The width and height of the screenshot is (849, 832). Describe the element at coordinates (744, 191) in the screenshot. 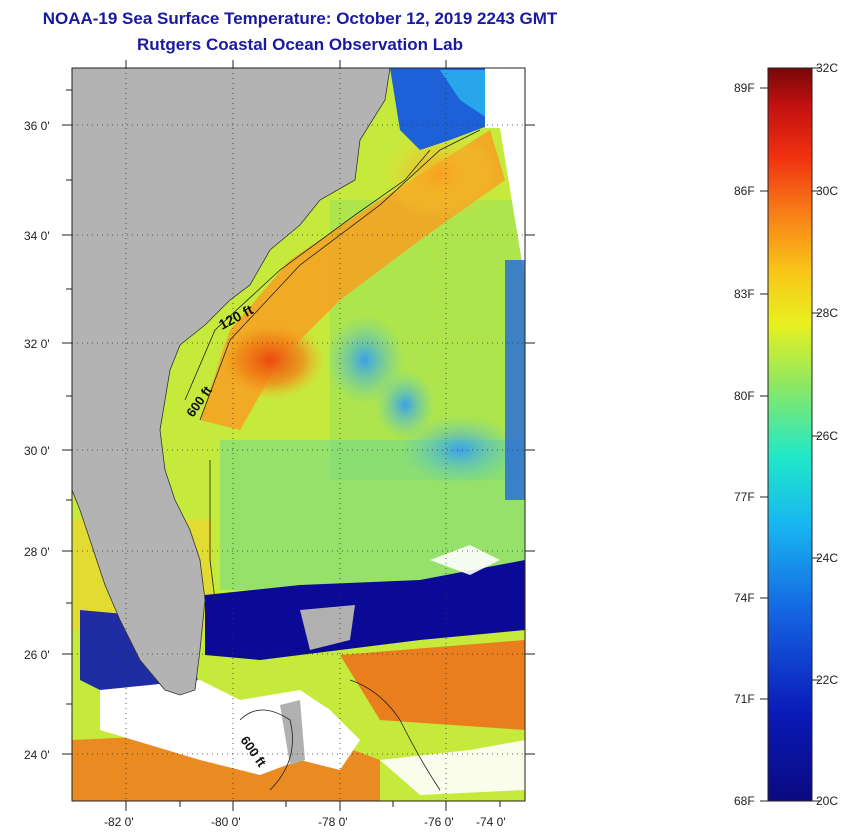

I see `colorbar-label-f: 86F` at that location.